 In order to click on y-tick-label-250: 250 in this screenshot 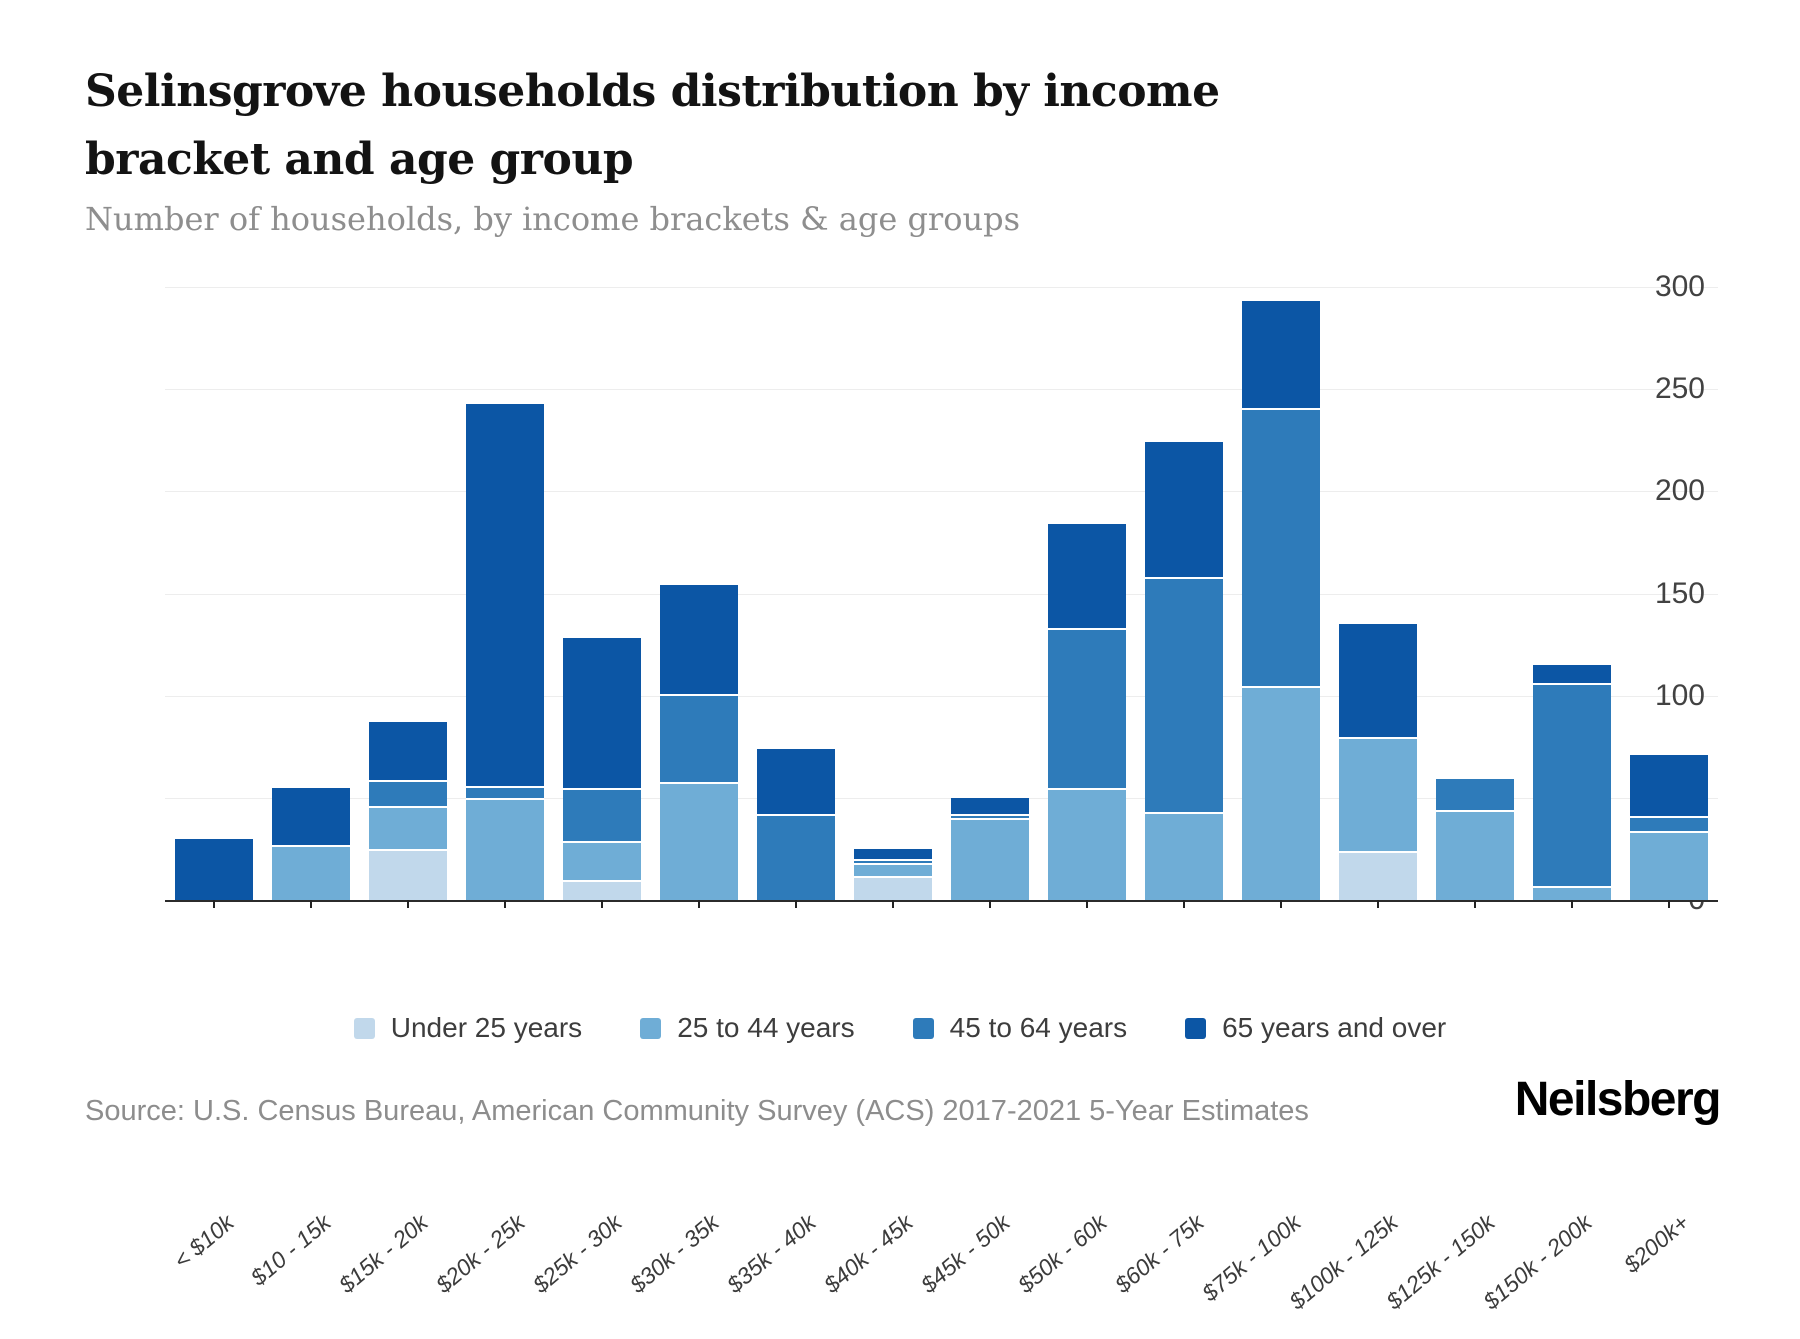, I will do `click(1679, 389)`.